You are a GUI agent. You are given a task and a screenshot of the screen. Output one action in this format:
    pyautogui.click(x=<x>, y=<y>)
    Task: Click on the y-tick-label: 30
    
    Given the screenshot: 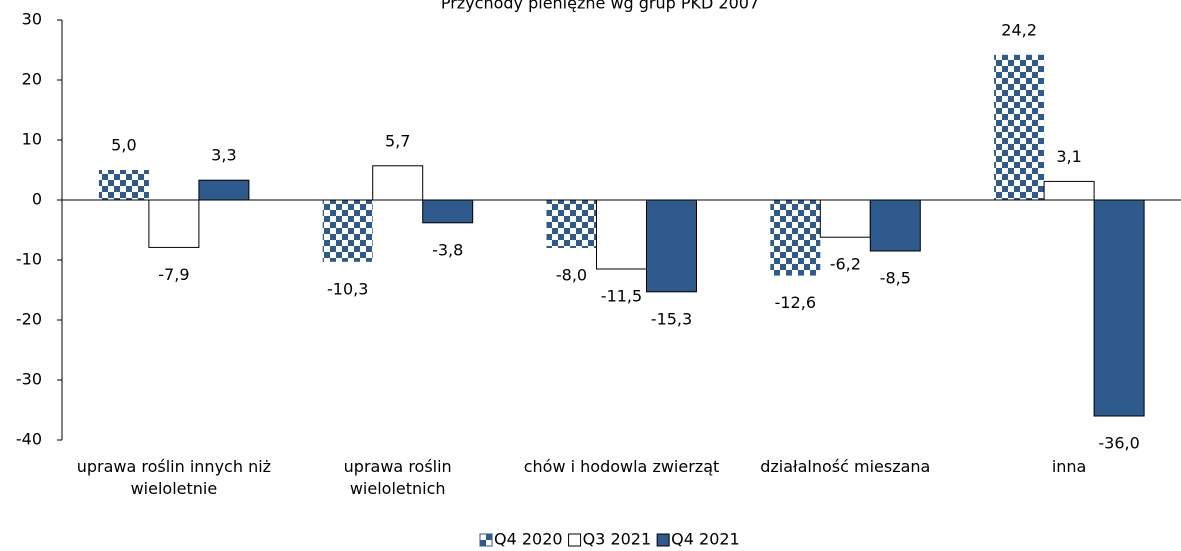 What is the action you would take?
    pyautogui.click(x=32, y=19)
    